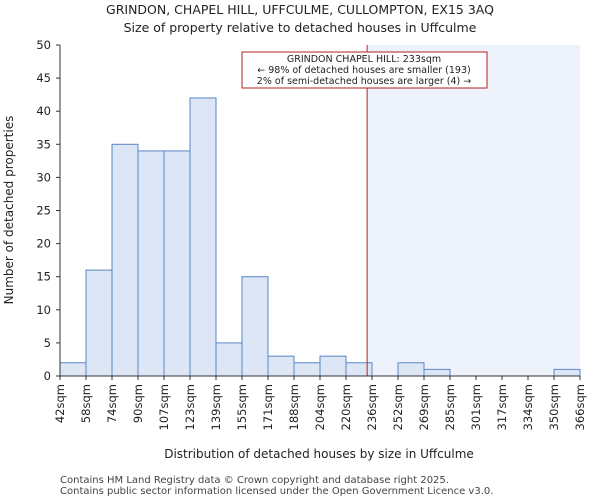 This screenshot has height=500, width=600. I want to click on y-tick-label: 5, so click(47, 343).